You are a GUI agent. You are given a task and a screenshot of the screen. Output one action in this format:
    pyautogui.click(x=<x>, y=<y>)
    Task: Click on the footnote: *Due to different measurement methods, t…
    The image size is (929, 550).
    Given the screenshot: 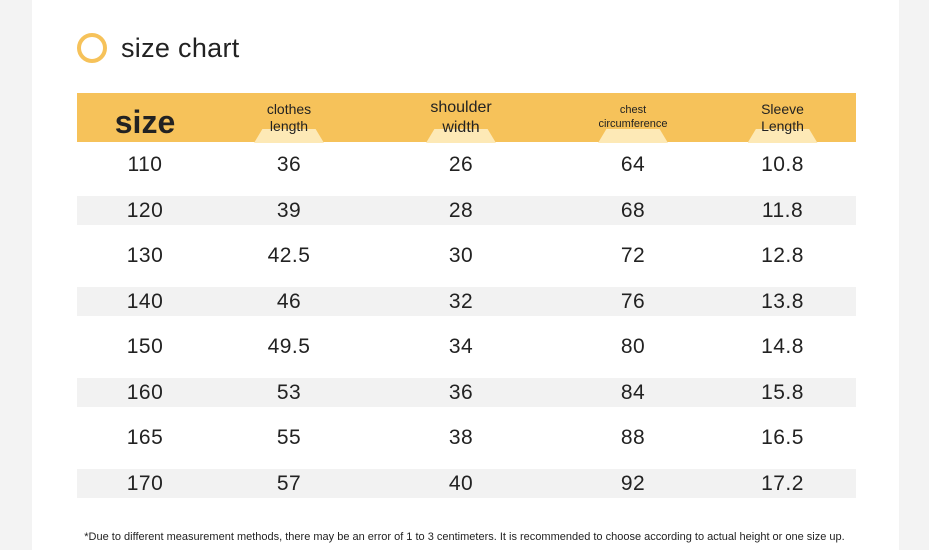 What is the action you would take?
    pyautogui.click(x=464, y=537)
    